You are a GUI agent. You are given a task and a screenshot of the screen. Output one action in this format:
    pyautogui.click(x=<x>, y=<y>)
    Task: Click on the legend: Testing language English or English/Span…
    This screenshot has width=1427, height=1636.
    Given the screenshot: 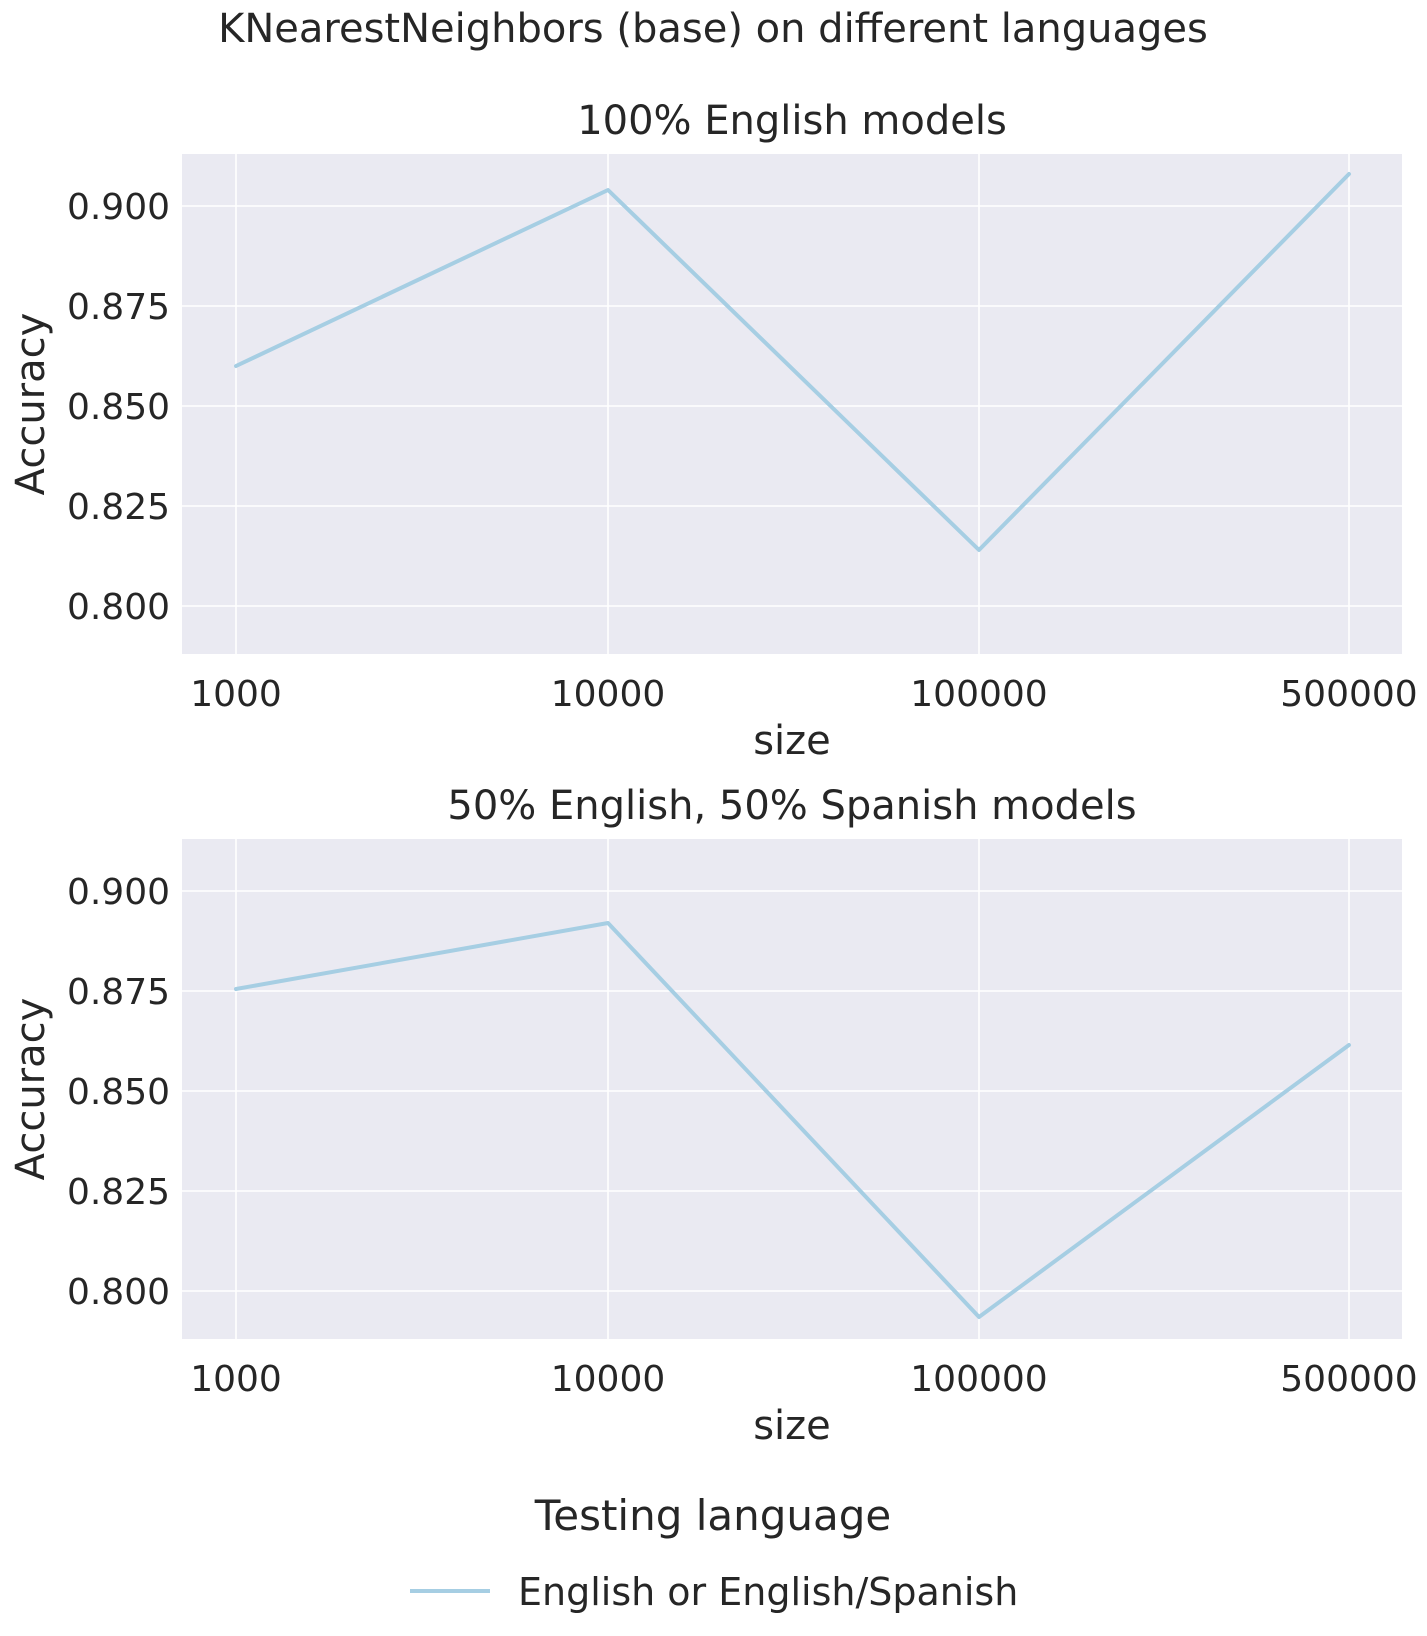 What is the action you would take?
    pyautogui.click(x=714, y=1552)
    